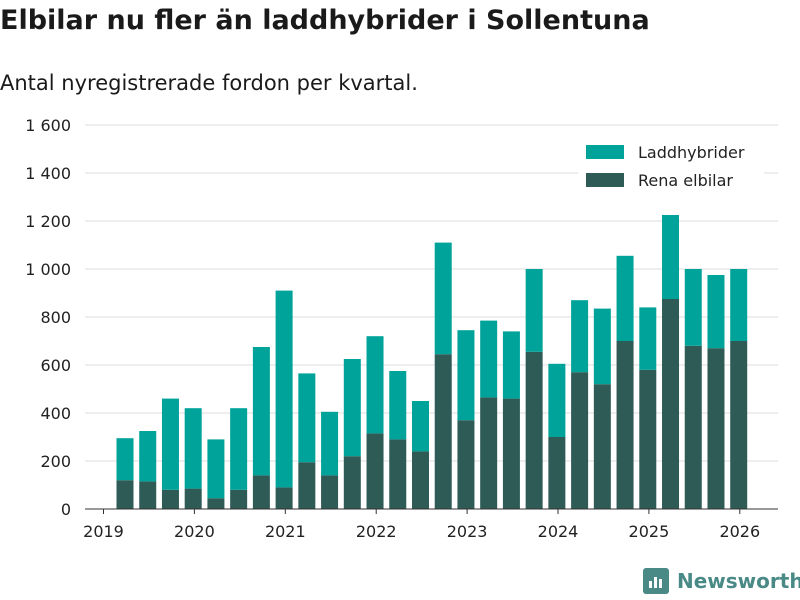  Describe the element at coordinates (55, 365) in the screenshot. I see `y-tick-label: 600` at that location.